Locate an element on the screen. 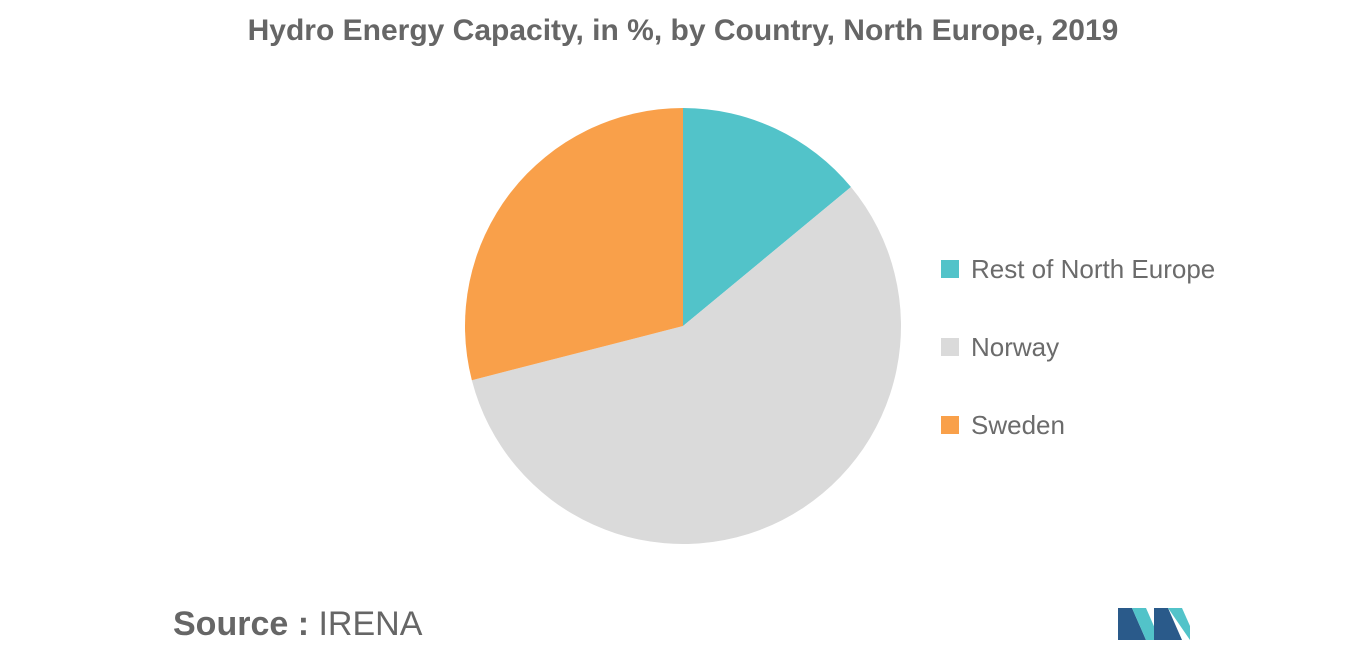 This screenshot has height=655, width=1366. source-note: Source : IRENA is located at coordinates (297, 624).